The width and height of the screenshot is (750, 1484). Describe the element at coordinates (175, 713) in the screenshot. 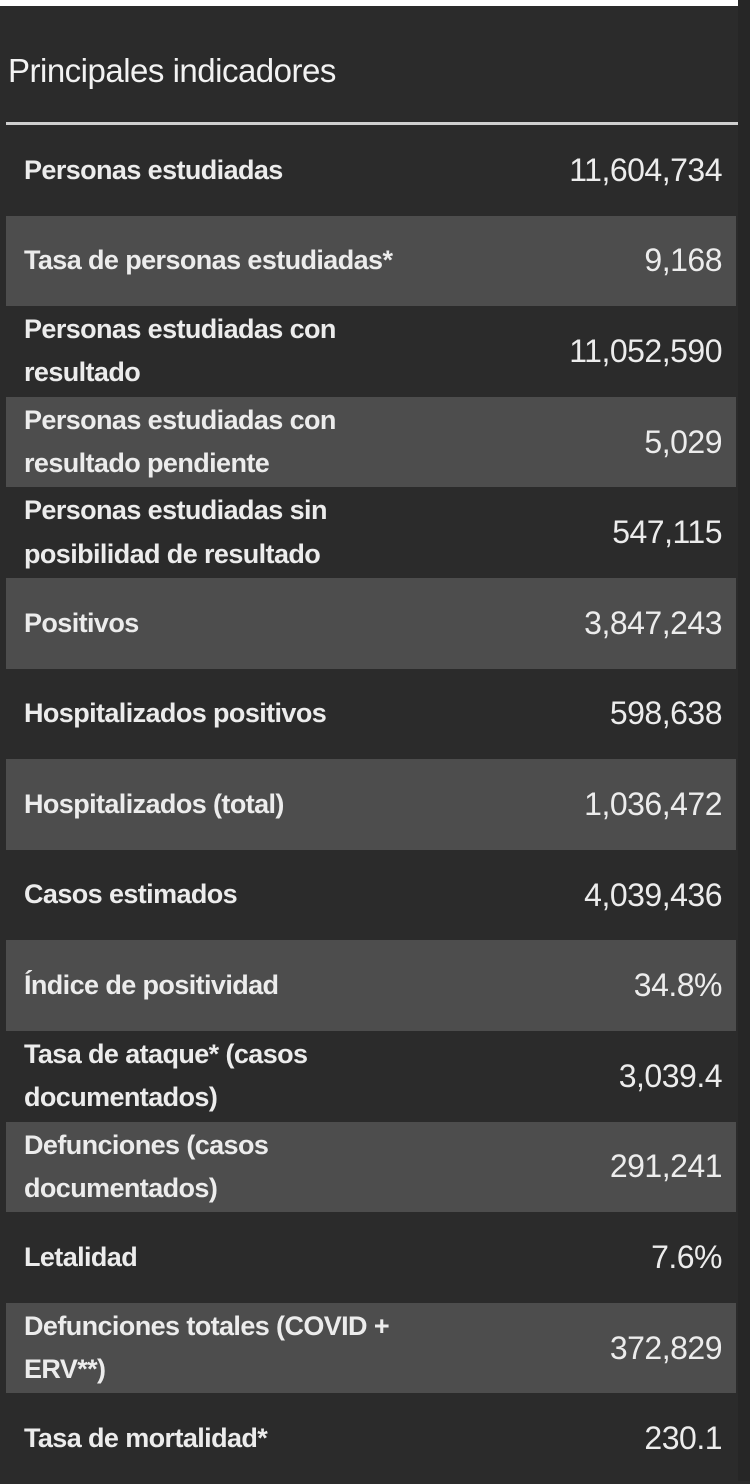

I see `indicator-label: Hospitalizados positivos` at that location.